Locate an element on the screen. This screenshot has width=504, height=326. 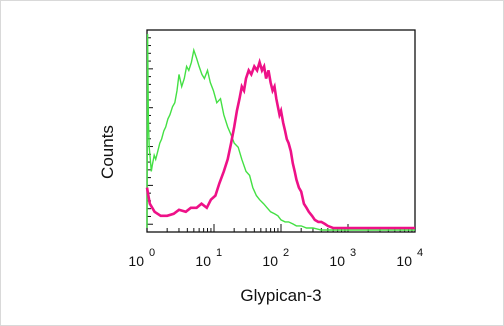
x-tick-label-exponent: 4 is located at coordinates (420, 253).